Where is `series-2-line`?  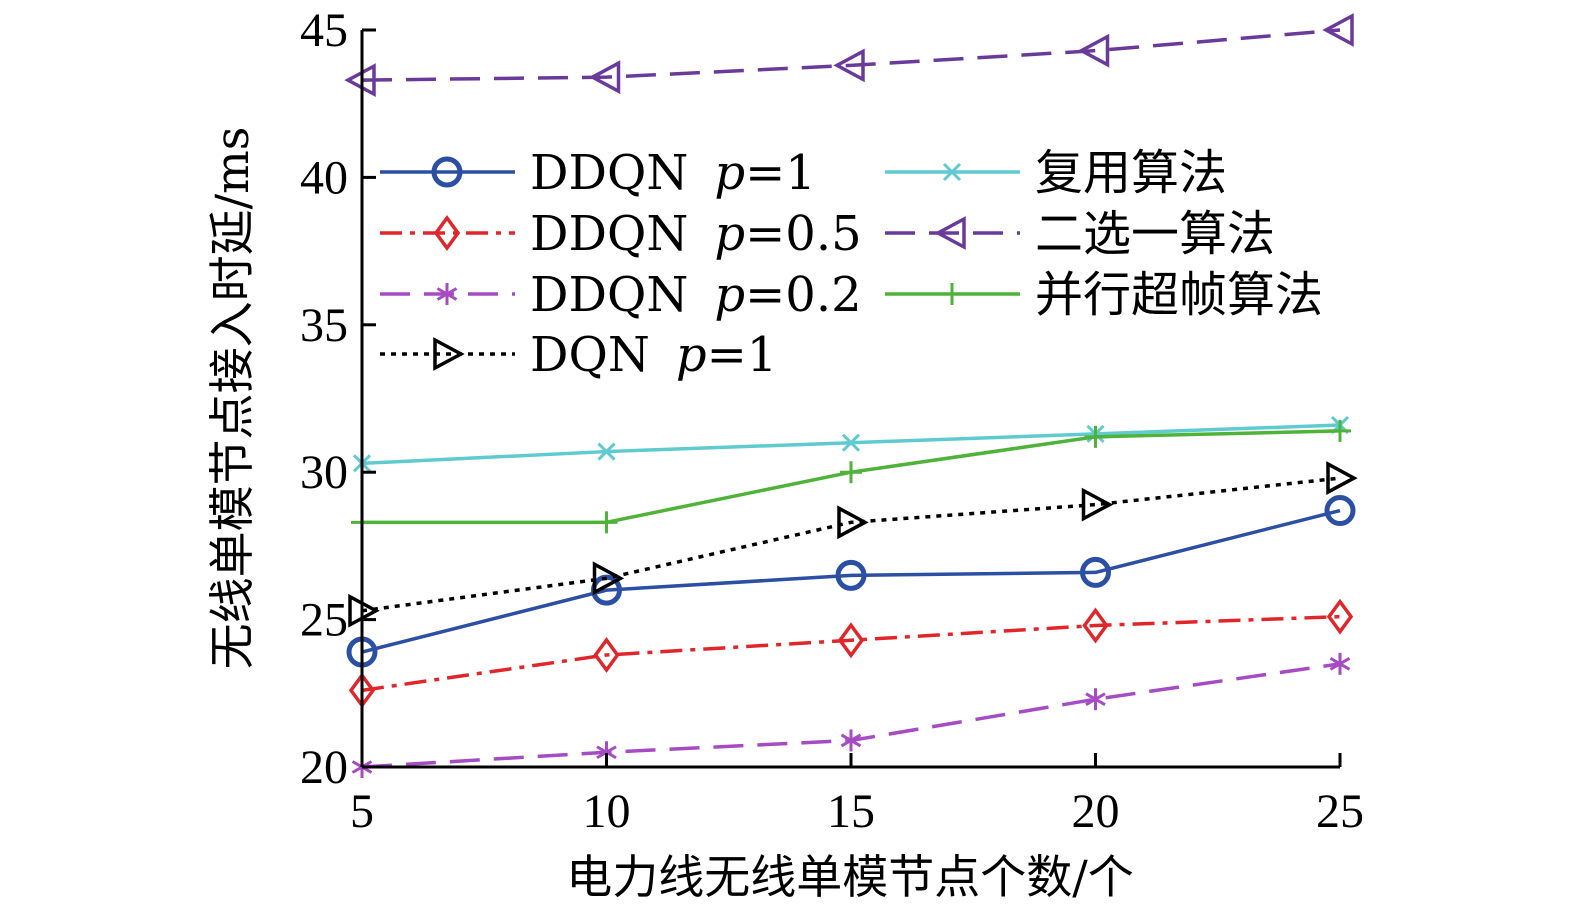
series-2-line is located at coordinates (851, 653).